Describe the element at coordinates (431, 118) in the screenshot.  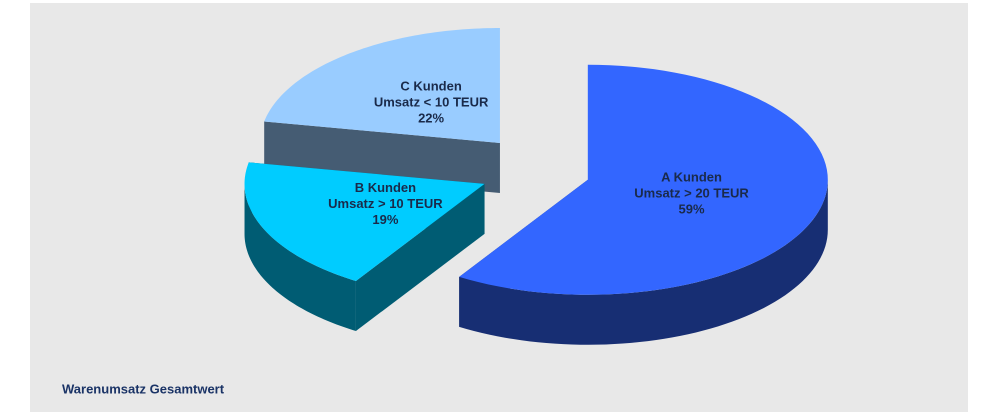
I see `value-label: 22%` at that location.